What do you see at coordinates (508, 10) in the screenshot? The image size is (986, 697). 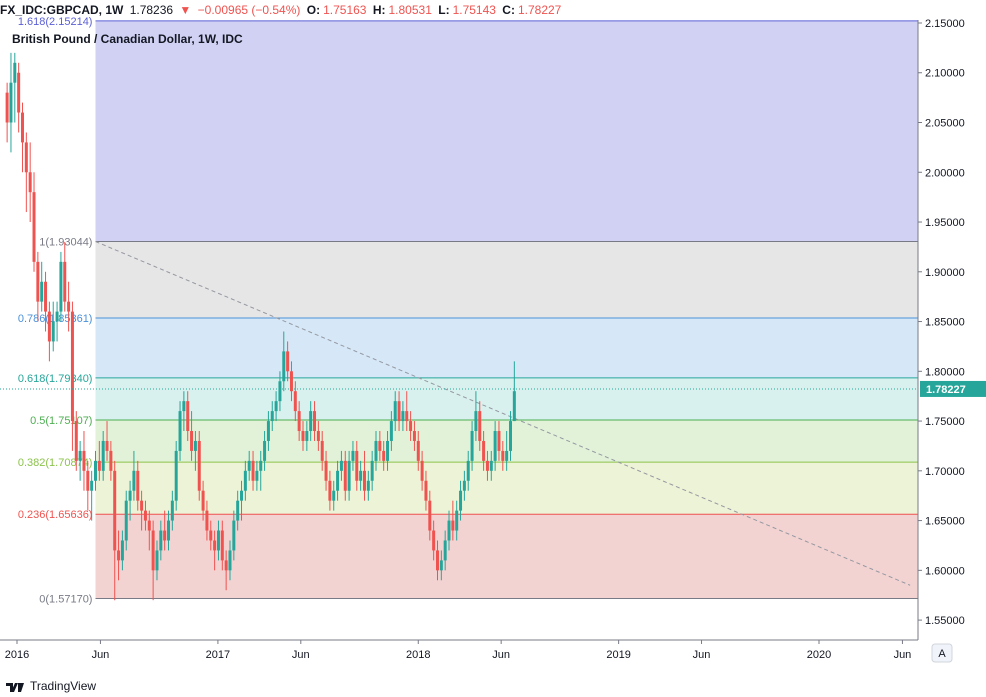 I see `close-label: C:` at bounding box center [508, 10].